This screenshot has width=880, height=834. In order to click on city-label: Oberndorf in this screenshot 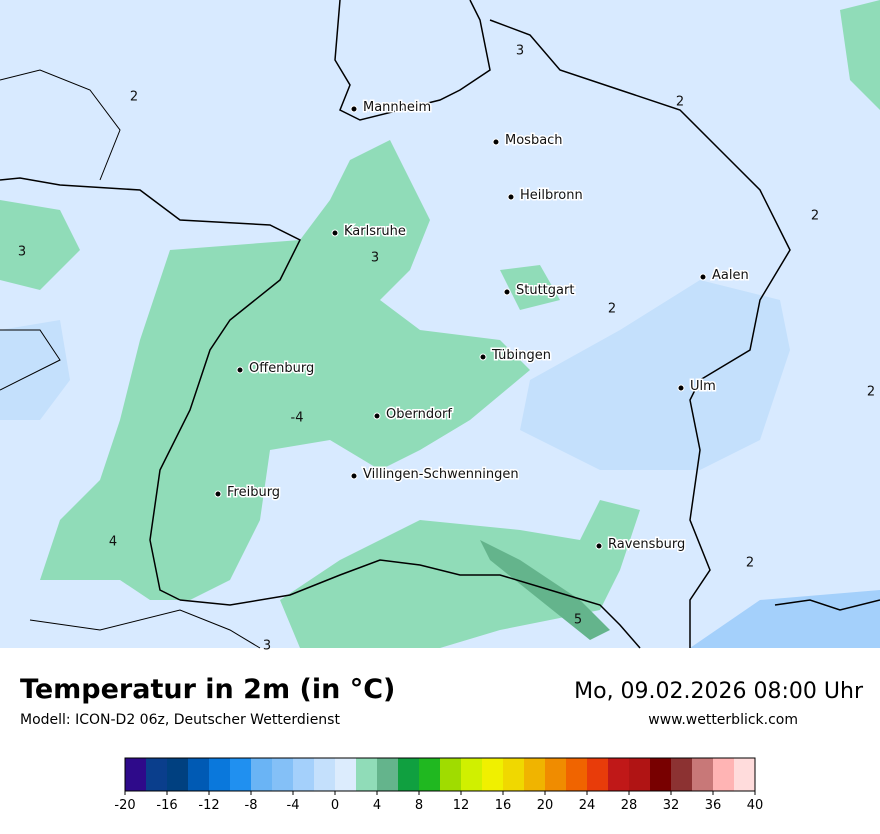, I will do `click(419, 414)`.